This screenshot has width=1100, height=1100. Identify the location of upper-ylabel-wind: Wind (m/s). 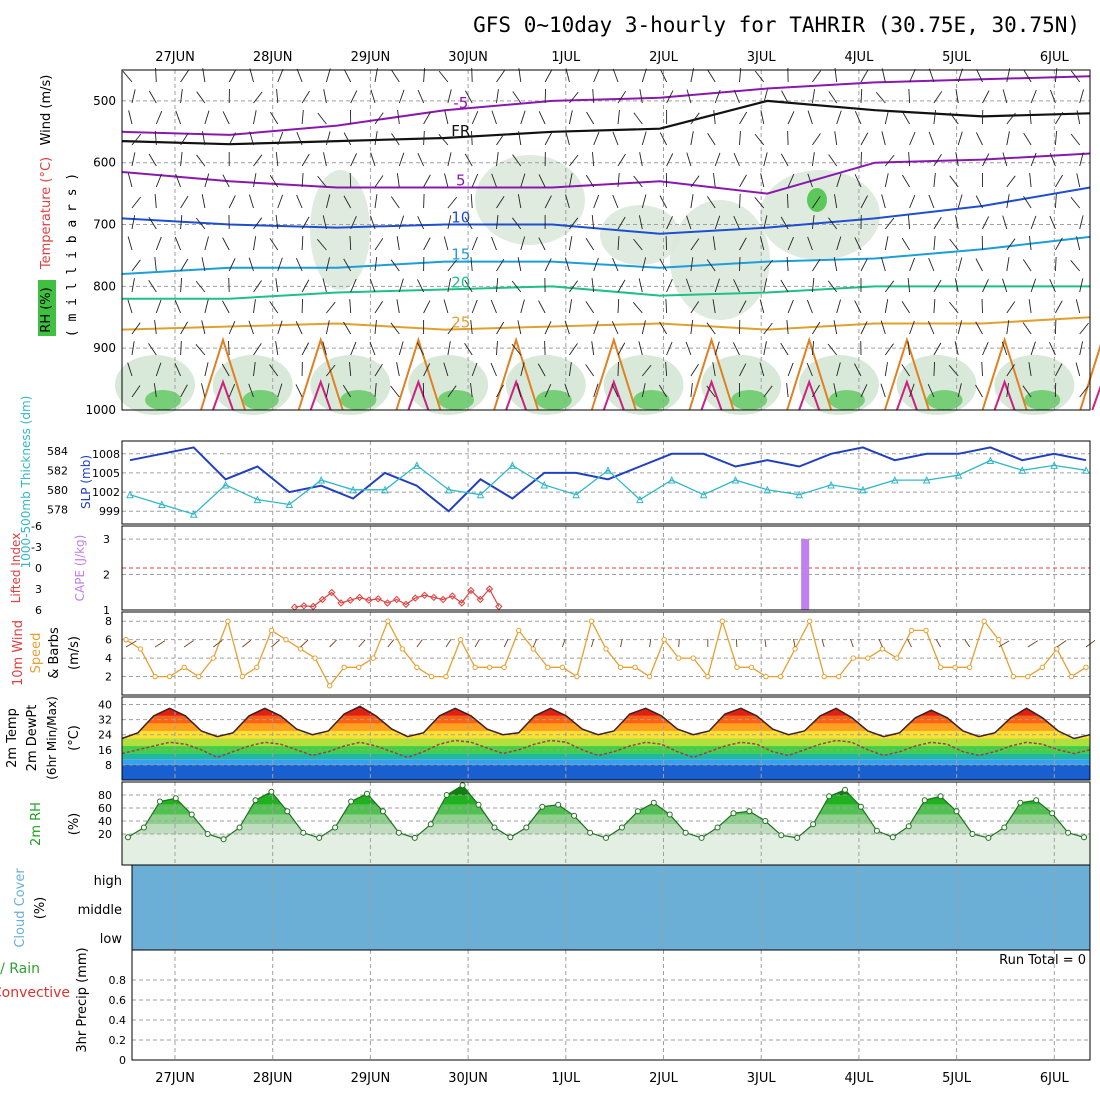
(46, 110).